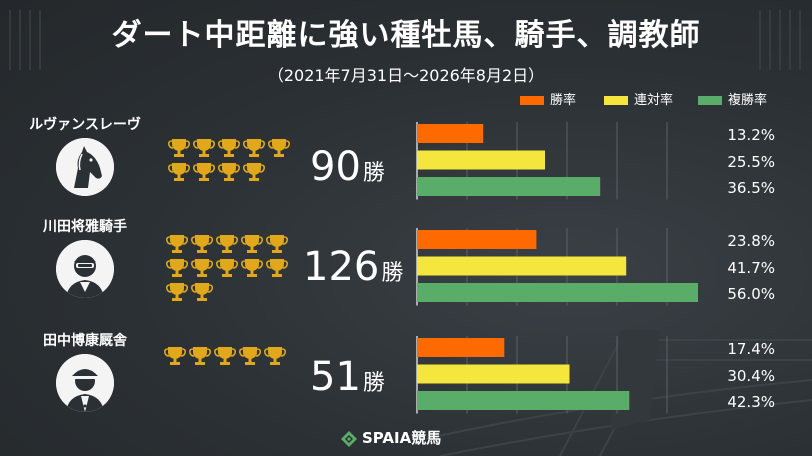 This screenshot has width=812, height=456. I want to click on date-range: （2021年7月31日～2026年8月2日）, so click(406, 75).